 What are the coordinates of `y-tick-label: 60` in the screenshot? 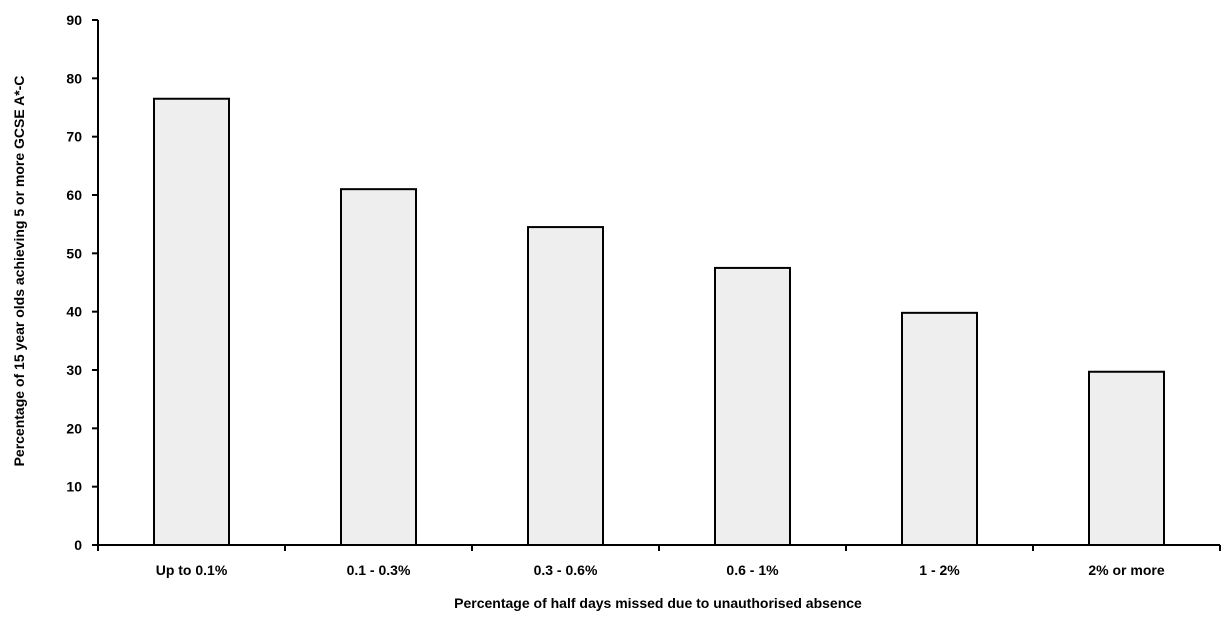 It's located at (74, 195).